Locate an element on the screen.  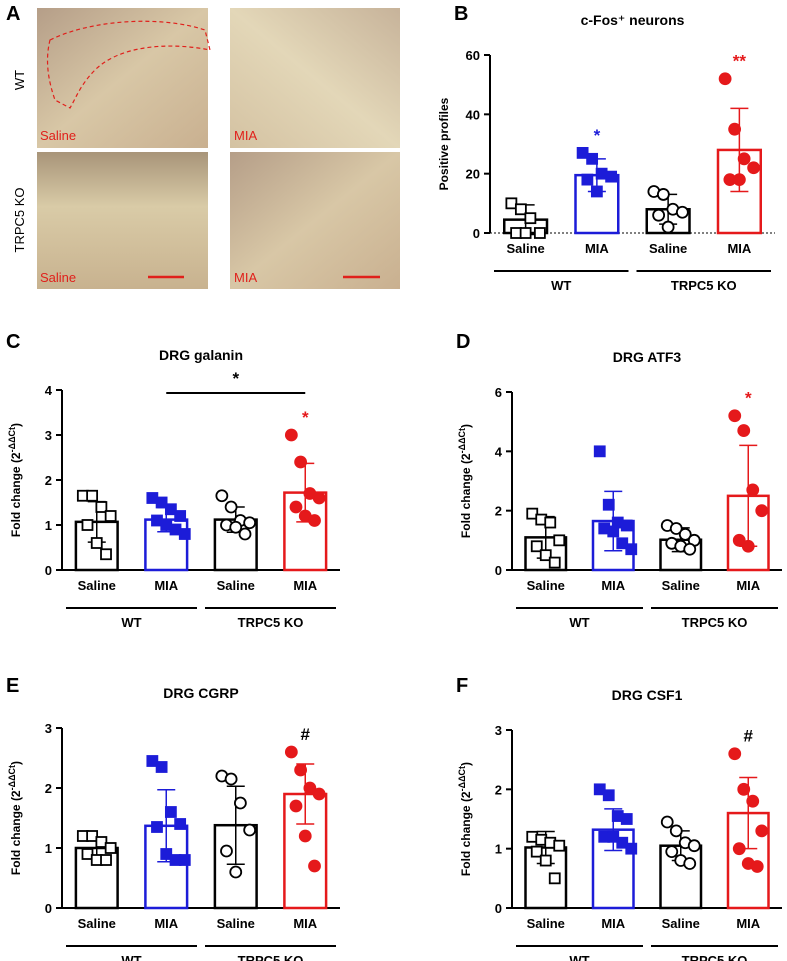
y-axis-label-text: Fold change (2 is located at coordinates (16, 494).